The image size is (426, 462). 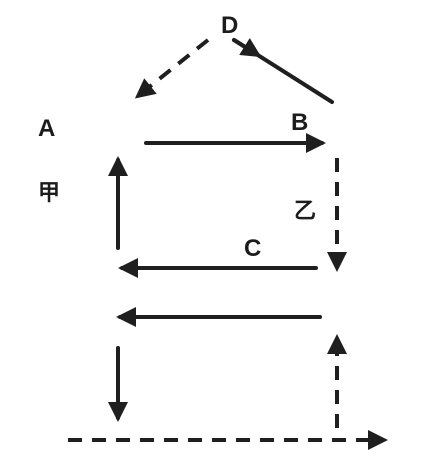 I want to click on dashed-roof-left-arrow, so click(x=172, y=68).